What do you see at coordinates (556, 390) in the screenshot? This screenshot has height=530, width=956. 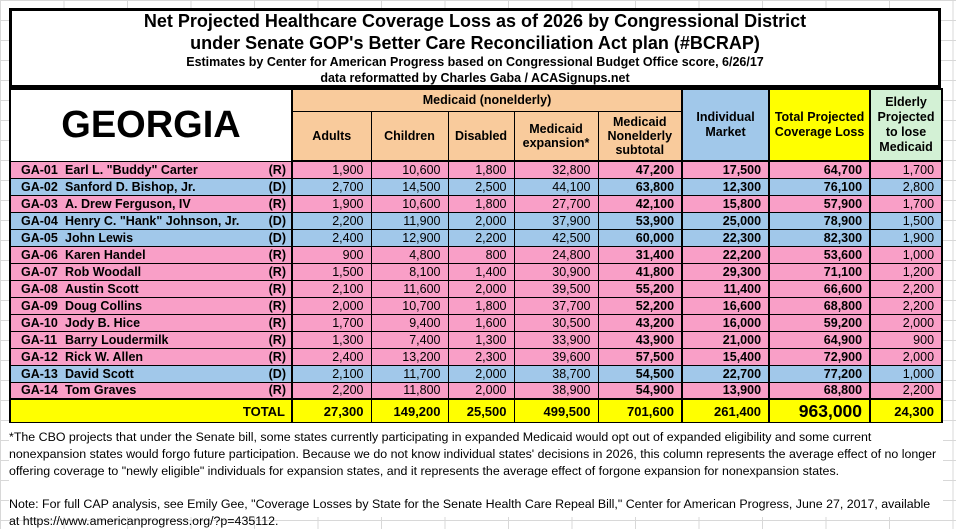 I see `expansion-value-cell: 38,900` at bounding box center [556, 390].